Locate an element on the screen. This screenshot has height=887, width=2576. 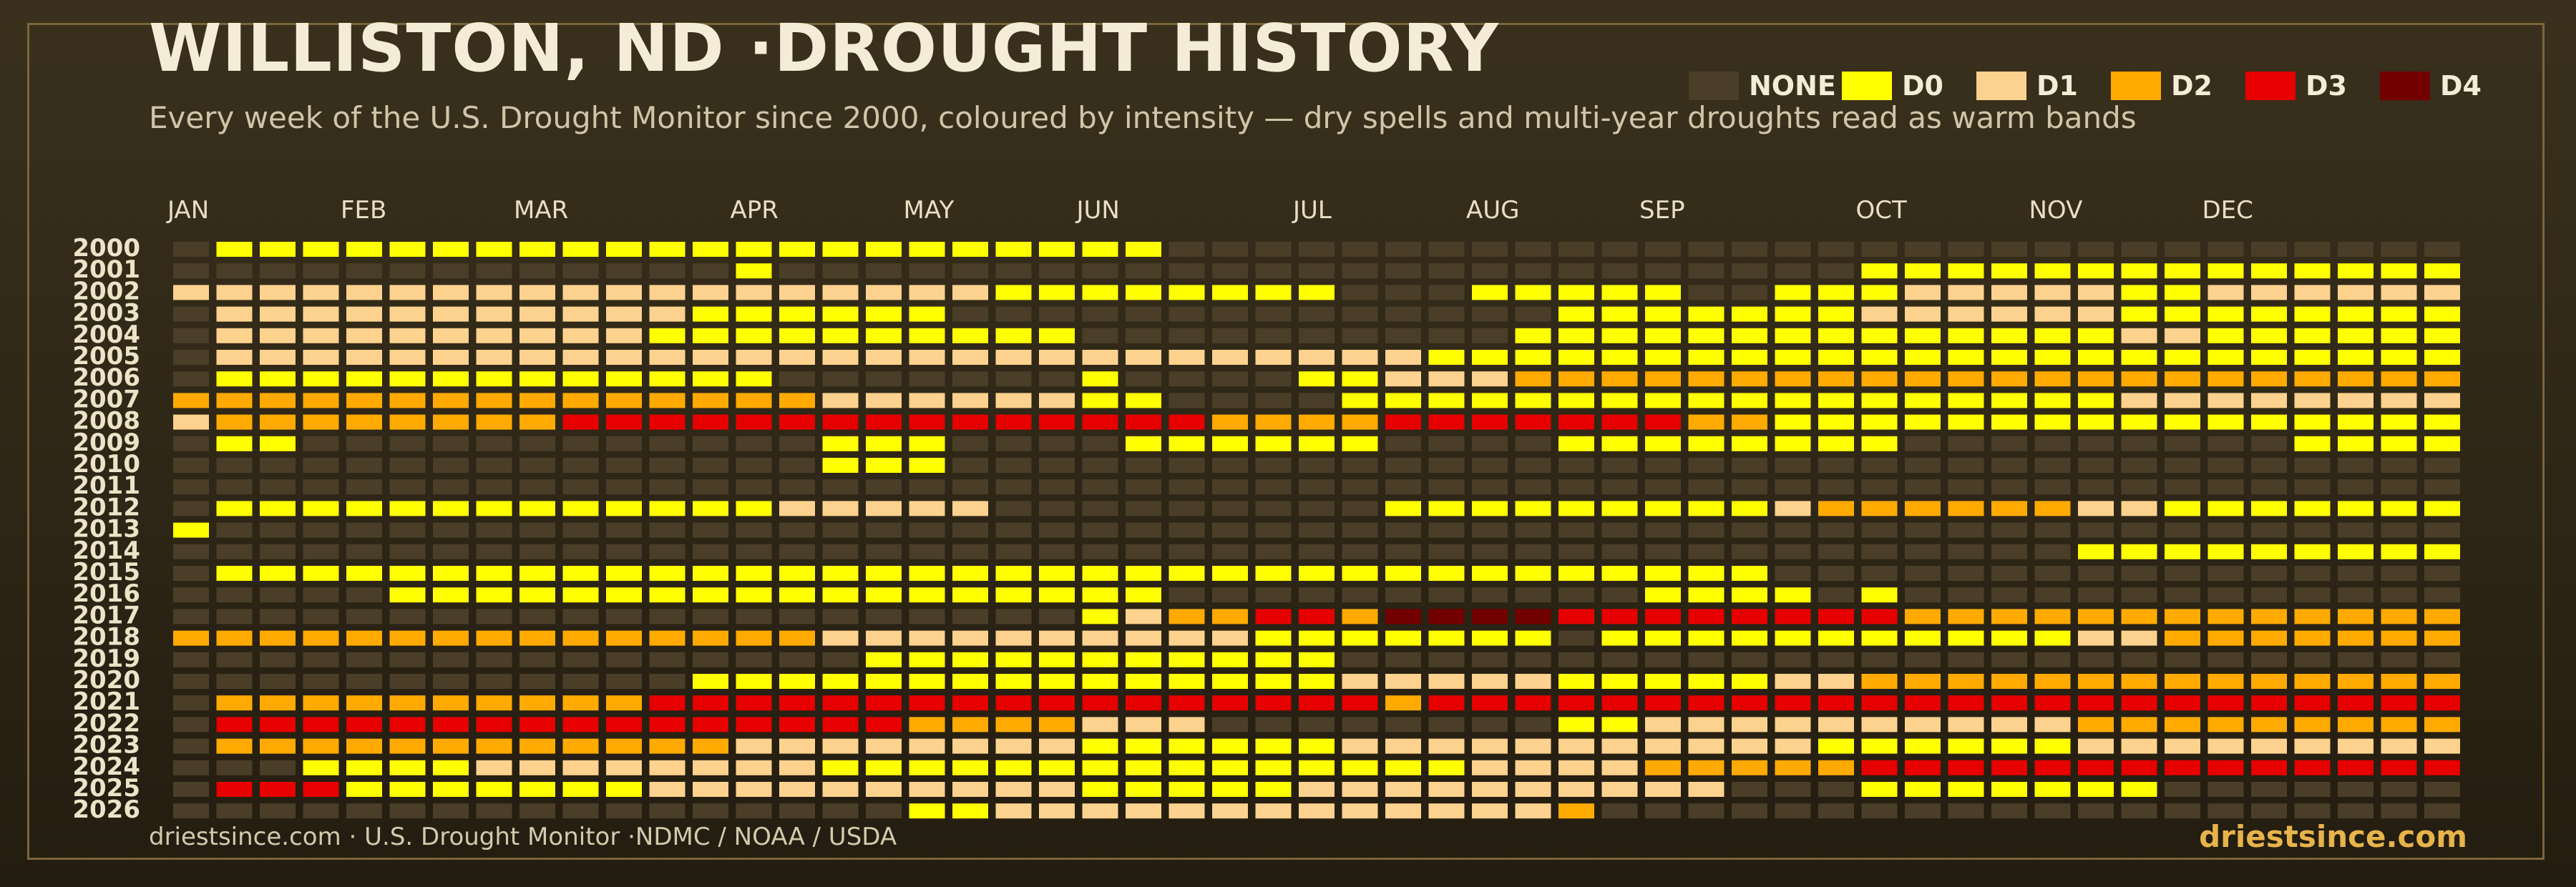
cell-2009-w26 is located at coordinates (1273, 443).